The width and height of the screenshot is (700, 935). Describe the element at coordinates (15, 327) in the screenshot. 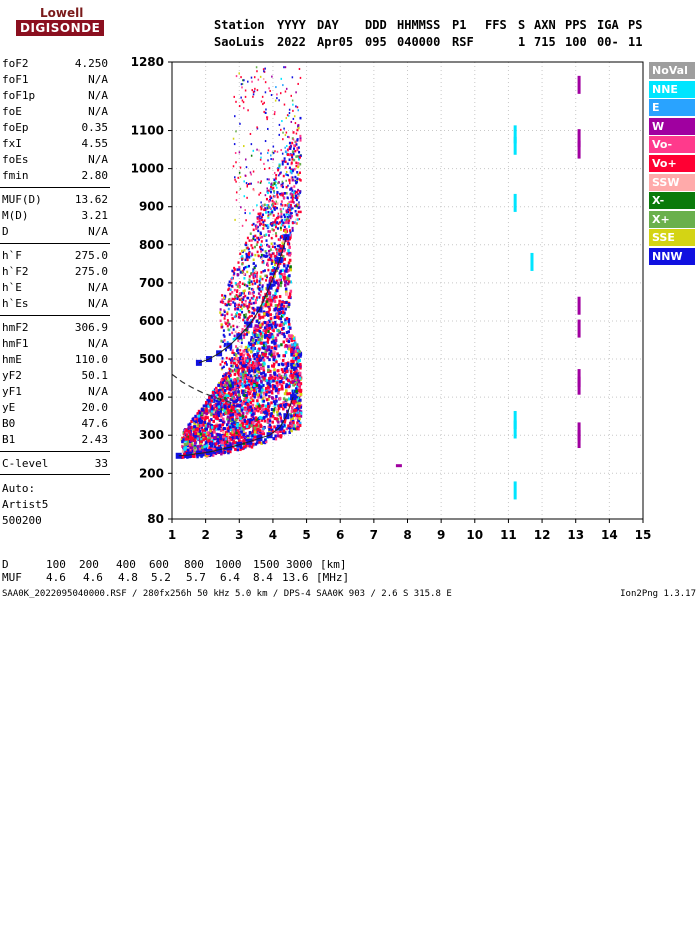

I see `parameter-name: hmF2` at that location.